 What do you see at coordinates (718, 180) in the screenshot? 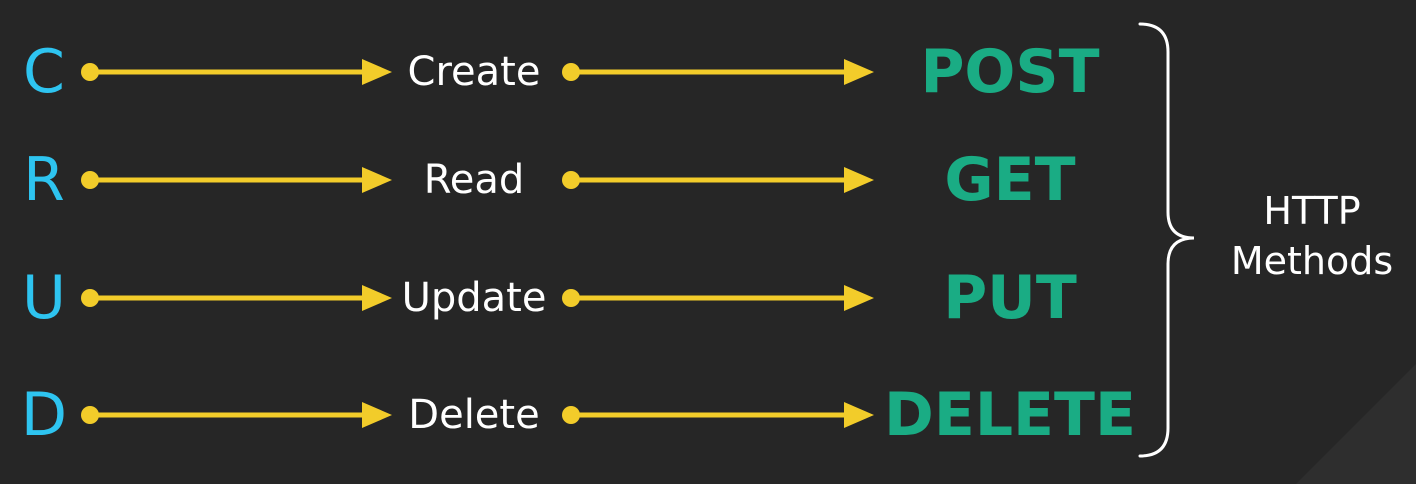
I see `arrow-row-r-right` at bounding box center [718, 180].